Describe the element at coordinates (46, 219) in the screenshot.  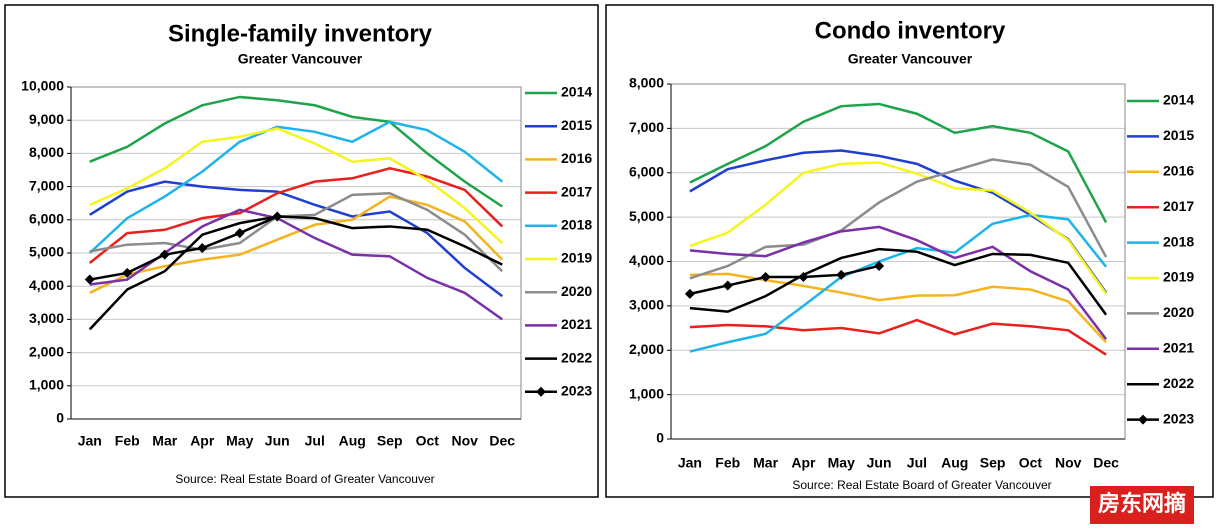
I see `y-tick-label: 6,000` at that location.